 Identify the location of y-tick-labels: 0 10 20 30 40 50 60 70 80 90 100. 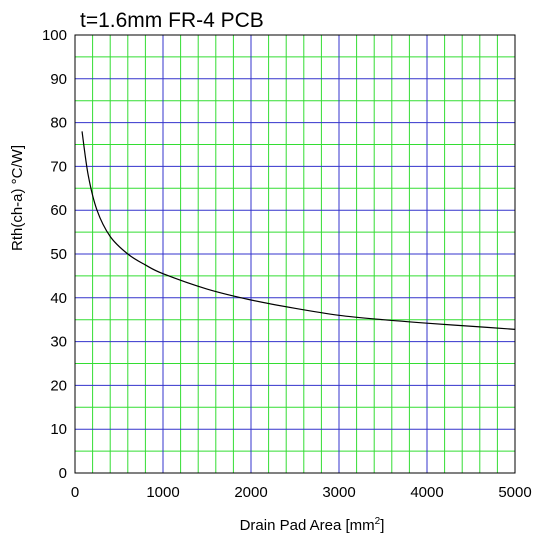
(54, 254).